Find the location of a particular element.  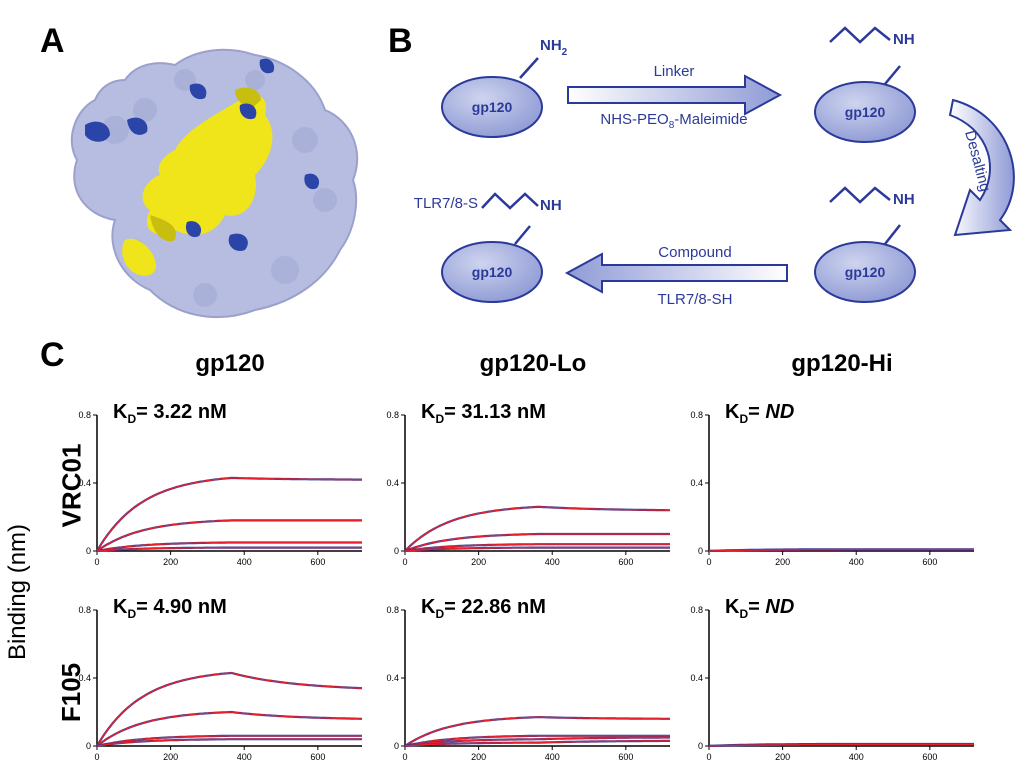

step1-bottom-label: NHS-PEO8-Maleimide is located at coordinates (673, 121).